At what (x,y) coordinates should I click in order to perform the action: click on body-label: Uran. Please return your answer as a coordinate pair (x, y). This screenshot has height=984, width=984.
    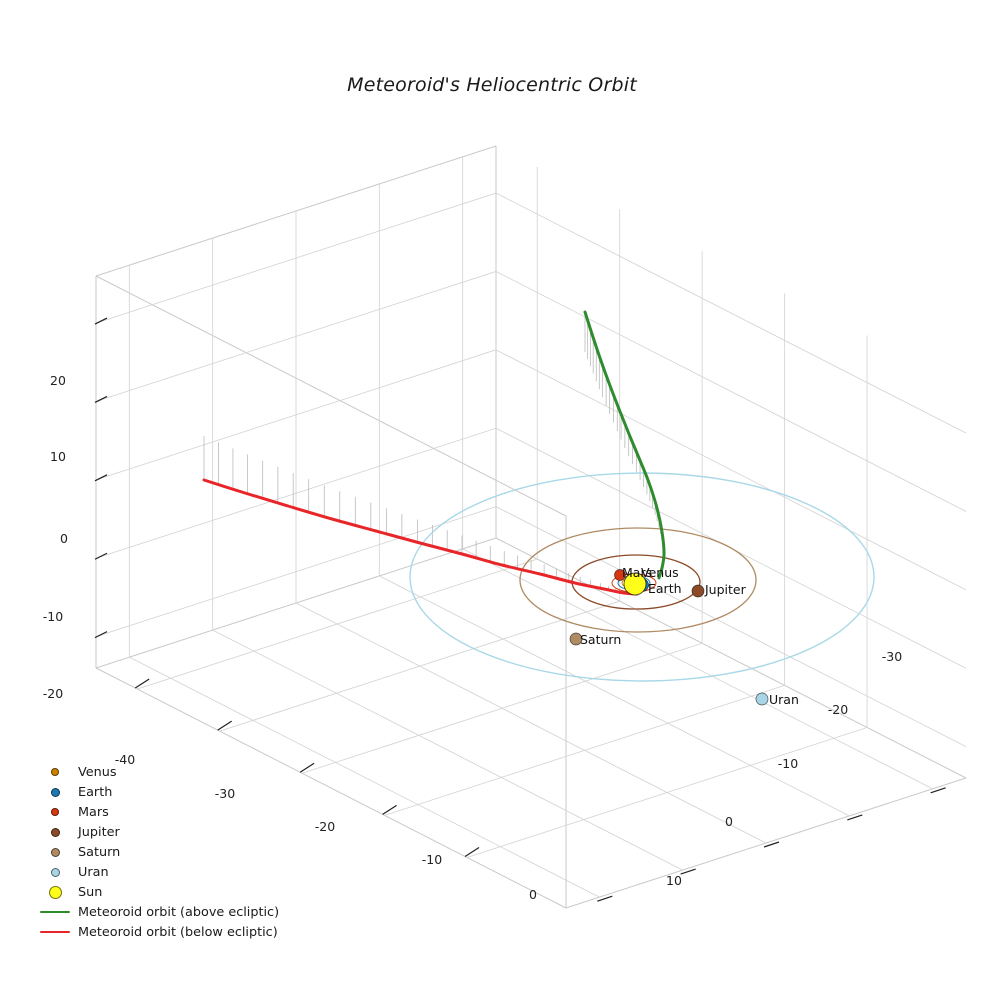
    Looking at the image, I should click on (784, 699).